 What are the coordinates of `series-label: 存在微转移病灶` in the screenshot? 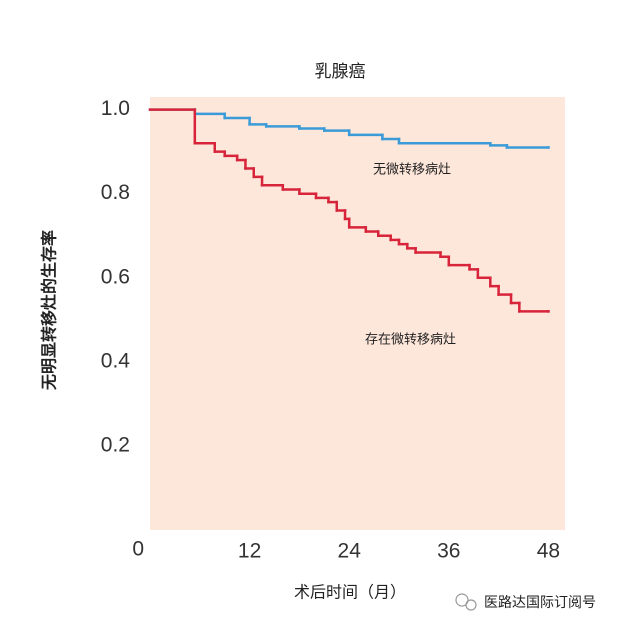 It's located at (410, 340).